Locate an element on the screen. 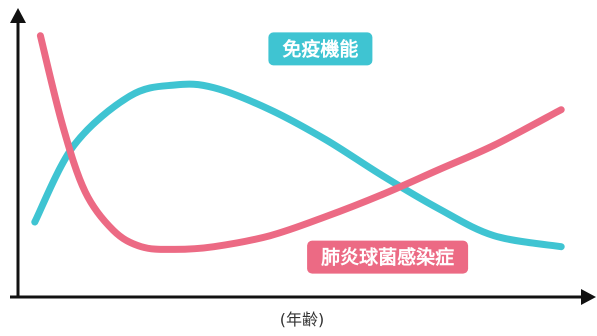  series-label-text: 肺炎球菌感染症 is located at coordinates (387, 257).